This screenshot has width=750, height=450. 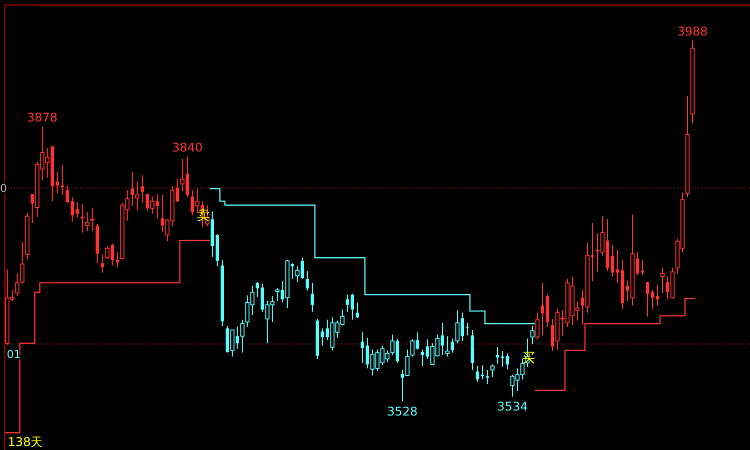 I want to click on annotation: 3534, so click(x=512, y=407).